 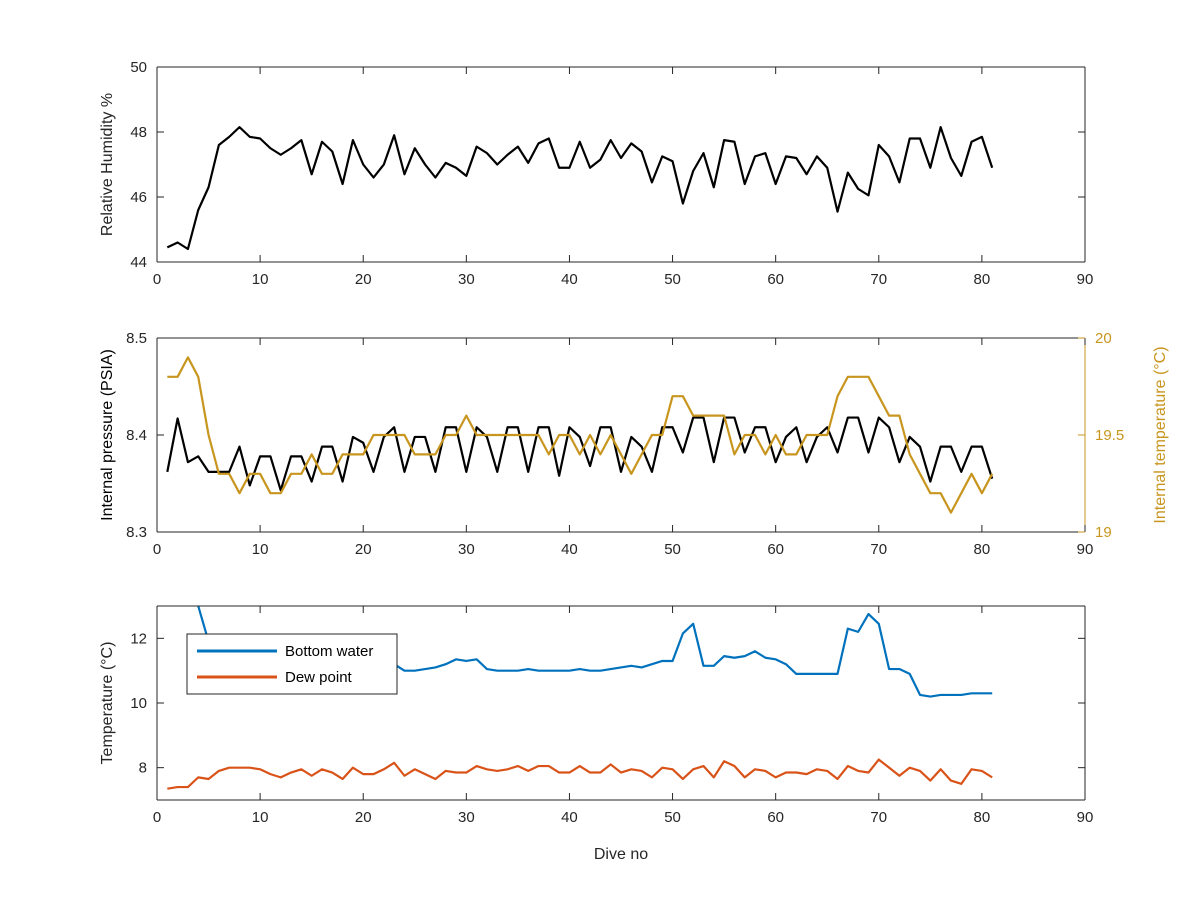 I want to click on series-line-dew-point, so click(x=580, y=774).